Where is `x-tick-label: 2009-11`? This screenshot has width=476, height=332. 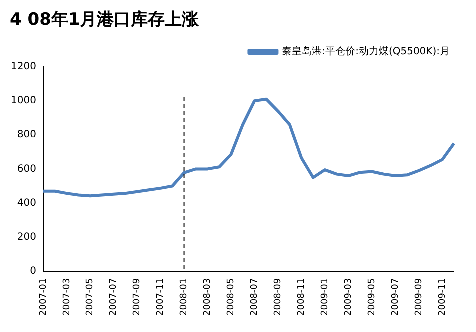
x-tick-label: 2009-11 is located at coordinates (443, 297).